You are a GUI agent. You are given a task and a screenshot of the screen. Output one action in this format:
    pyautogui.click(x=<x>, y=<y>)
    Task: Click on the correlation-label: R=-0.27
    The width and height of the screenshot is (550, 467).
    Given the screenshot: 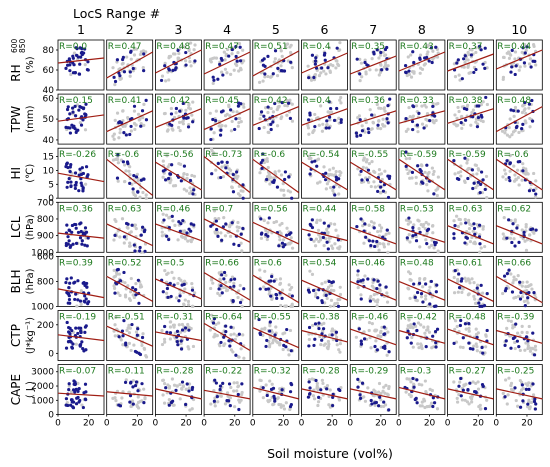 What is the action you would take?
    pyautogui.click(x=467, y=372)
    